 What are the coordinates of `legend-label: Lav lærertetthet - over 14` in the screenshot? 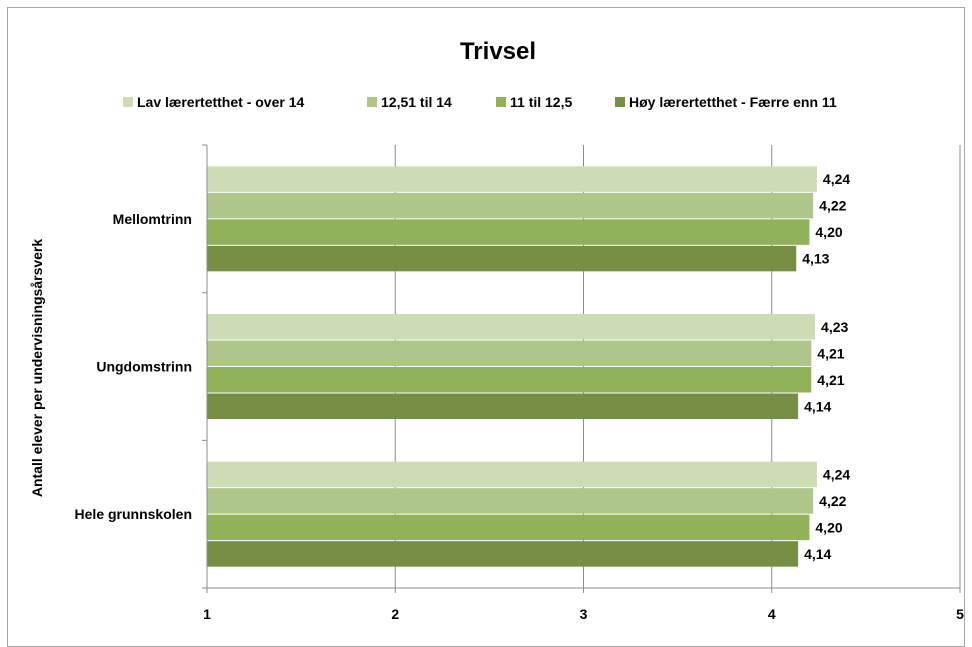 It's located at (220, 102).